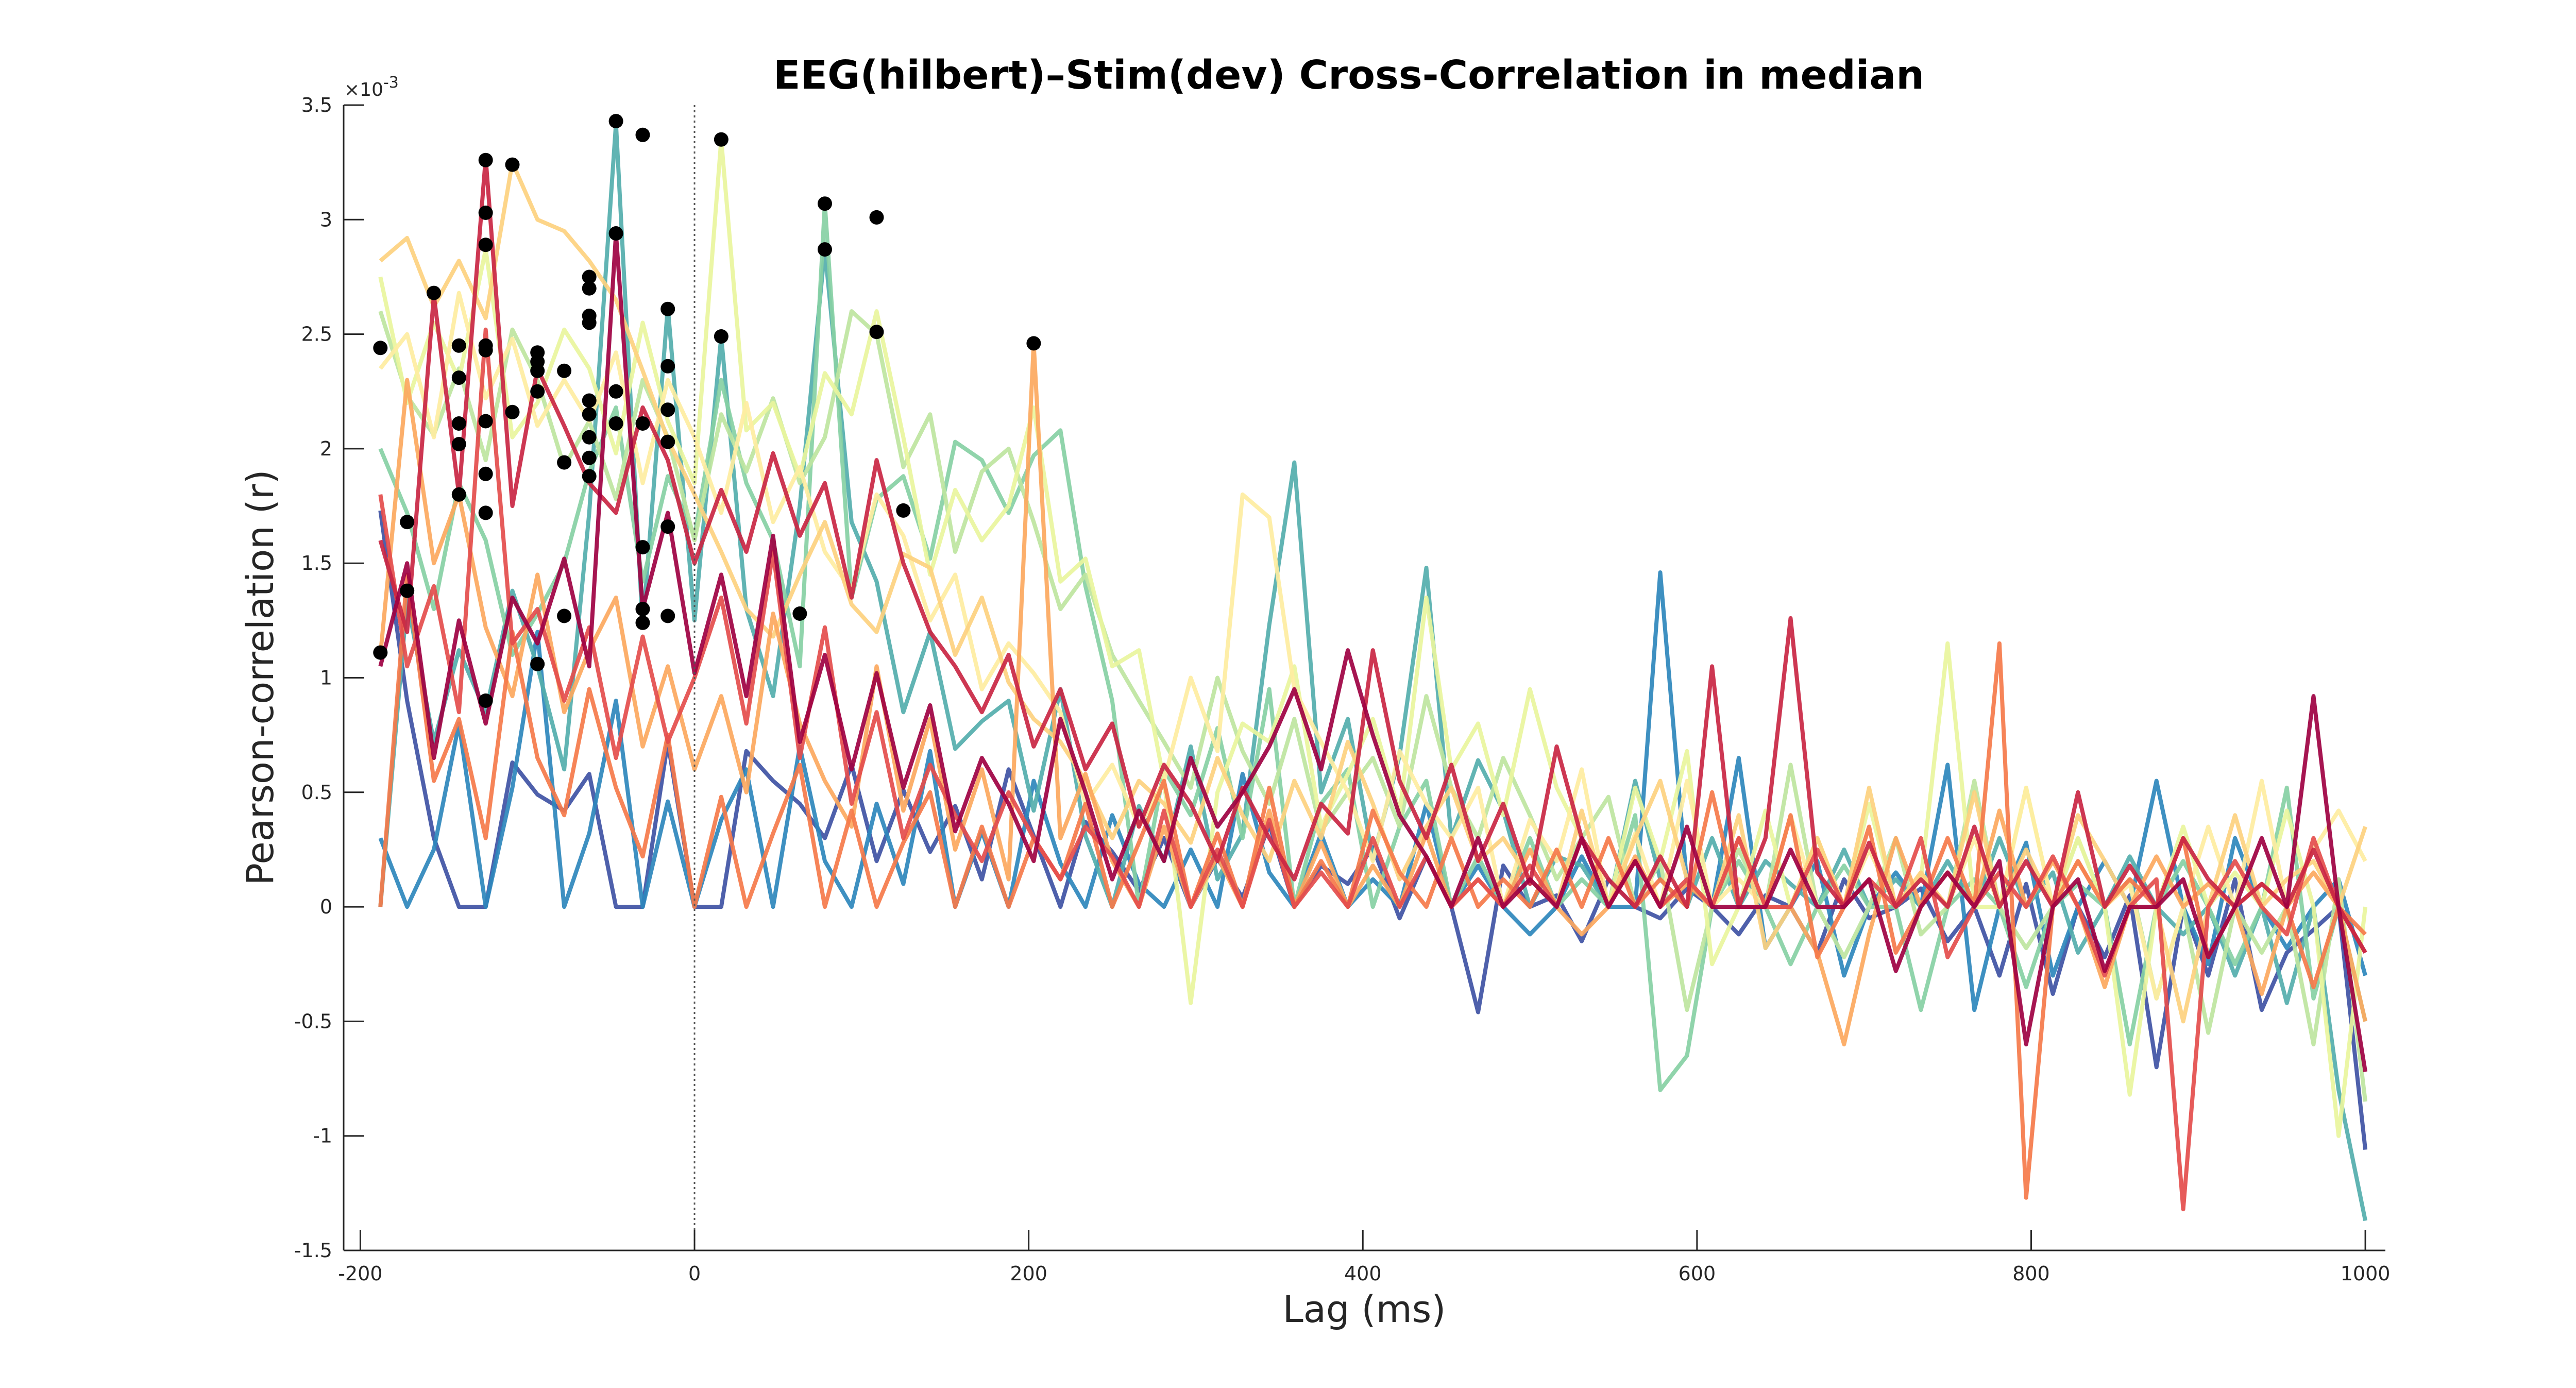 This screenshot has width=2576, height=1388. I want to click on y-axis-label: Pearson-correlation (r), so click(260, 677).